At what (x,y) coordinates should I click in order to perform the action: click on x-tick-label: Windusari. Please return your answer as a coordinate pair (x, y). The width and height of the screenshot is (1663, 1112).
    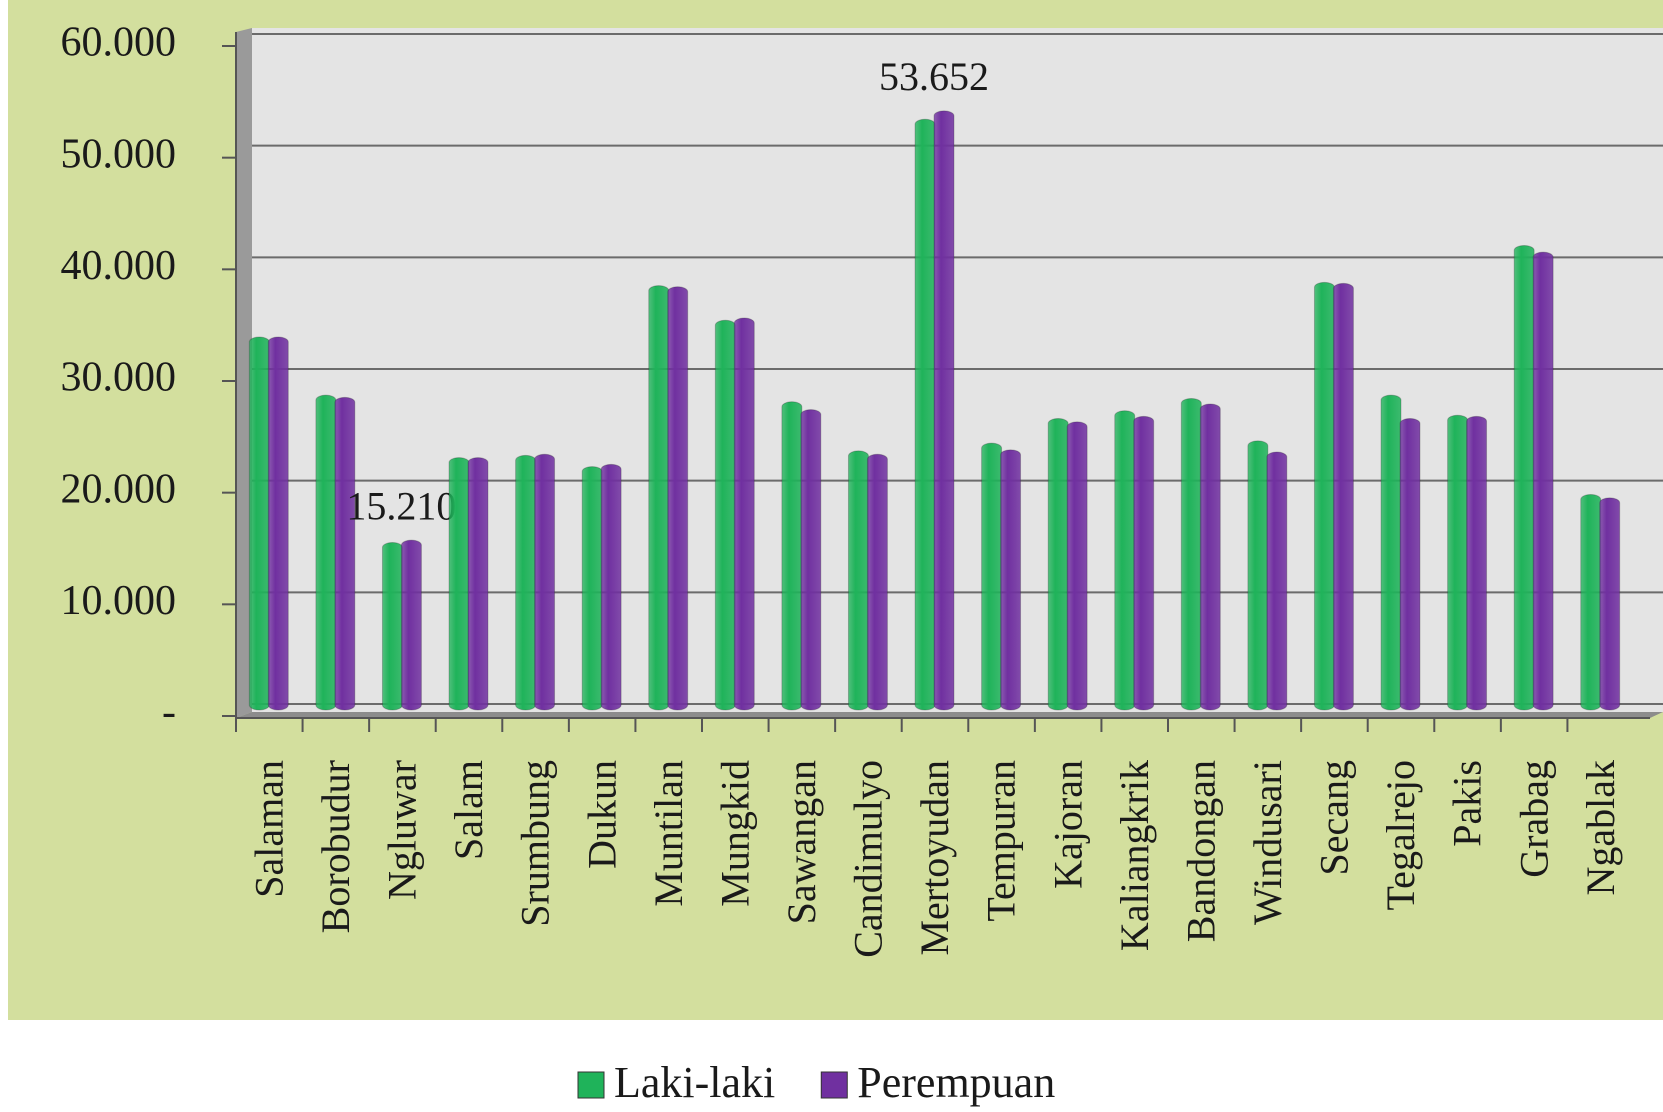
    Looking at the image, I should click on (1267, 842).